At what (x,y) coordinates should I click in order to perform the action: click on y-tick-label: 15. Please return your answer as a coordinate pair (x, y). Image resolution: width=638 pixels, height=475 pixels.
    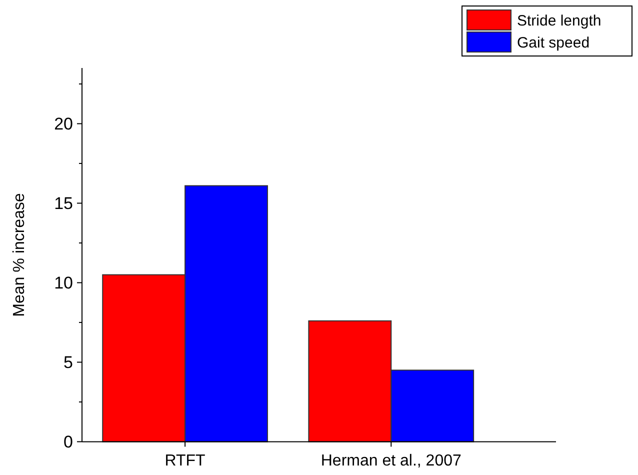
    Looking at the image, I should click on (63, 204).